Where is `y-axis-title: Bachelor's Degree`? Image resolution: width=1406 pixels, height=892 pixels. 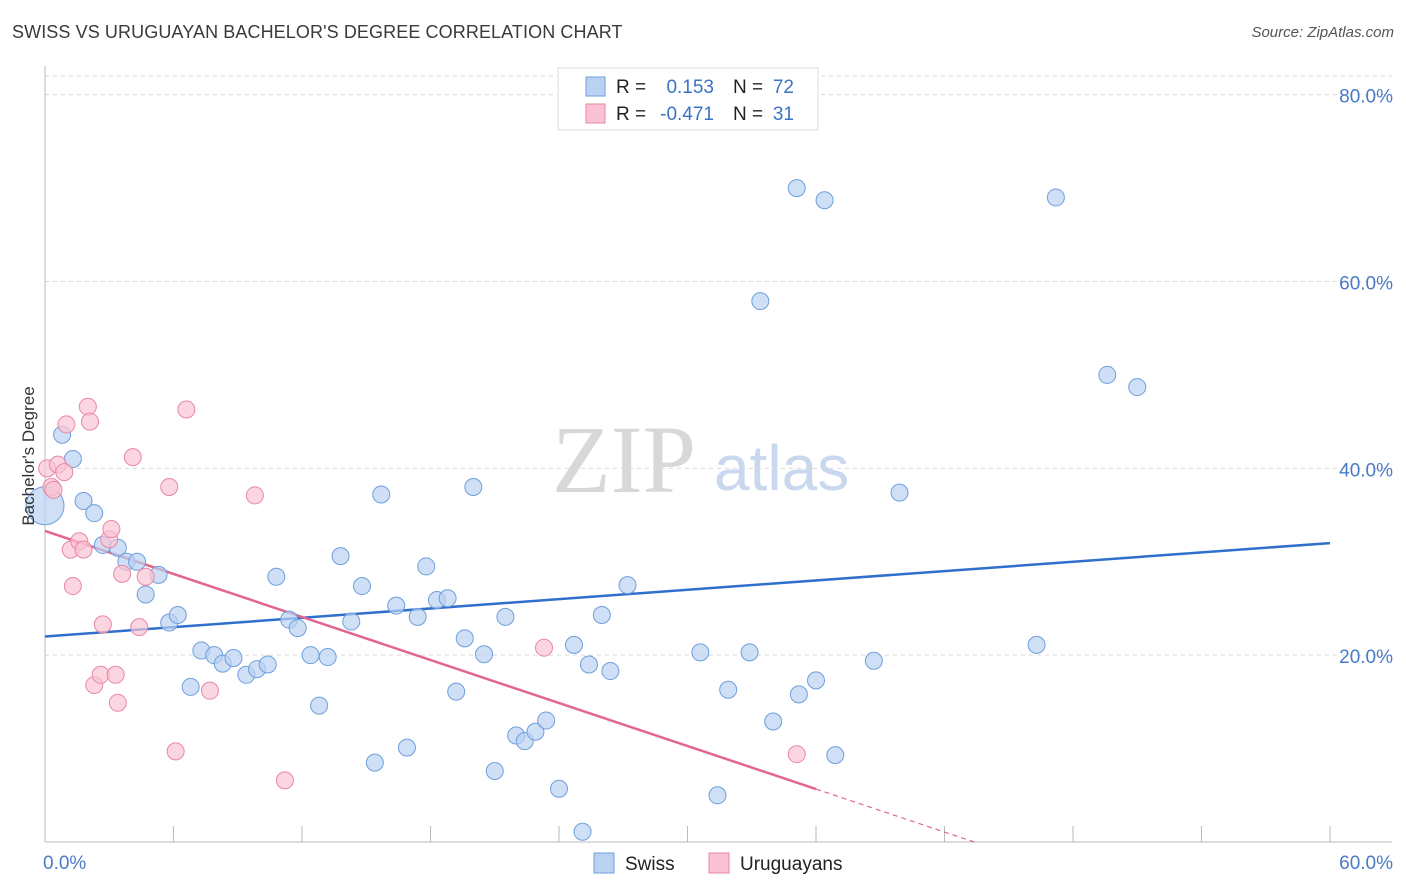 y-axis-title: Bachelor's Degree is located at coordinates (28, 455).